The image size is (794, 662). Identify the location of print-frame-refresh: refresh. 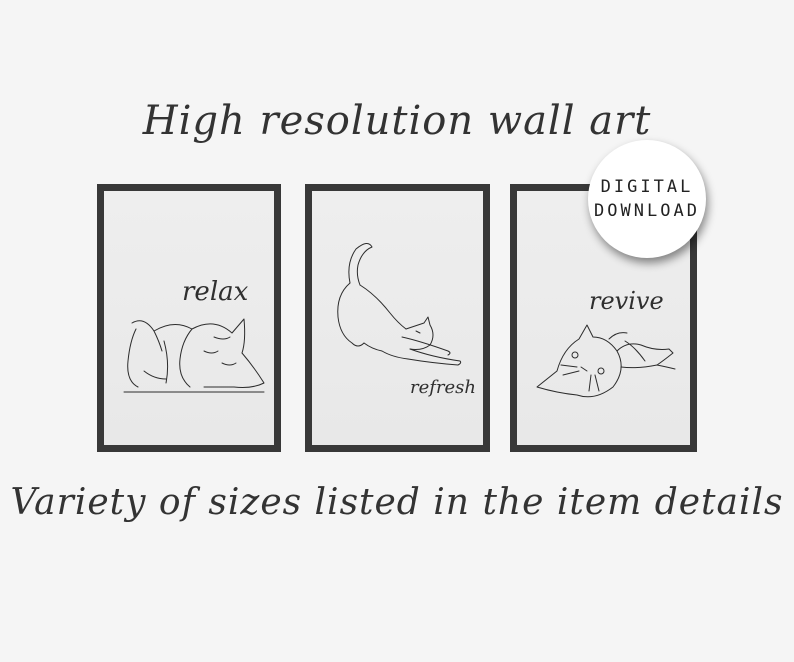
(397, 318).